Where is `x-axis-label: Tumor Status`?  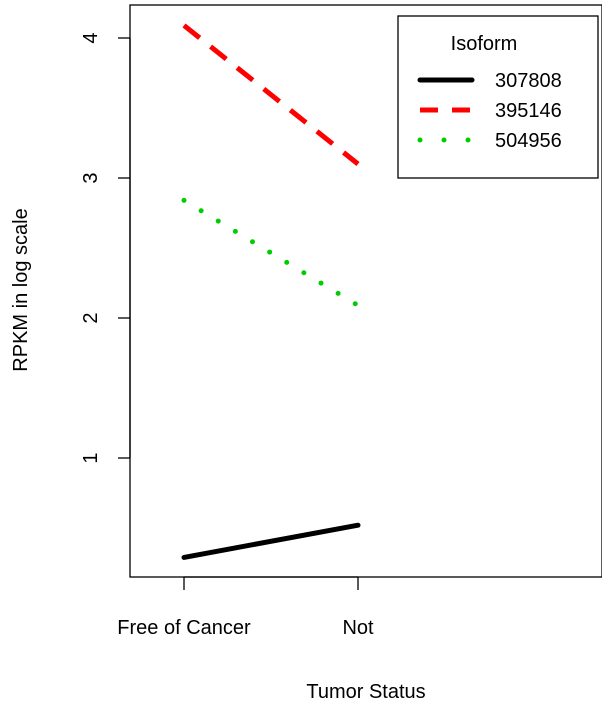
x-axis-label: Tumor Status is located at coordinates (365, 692).